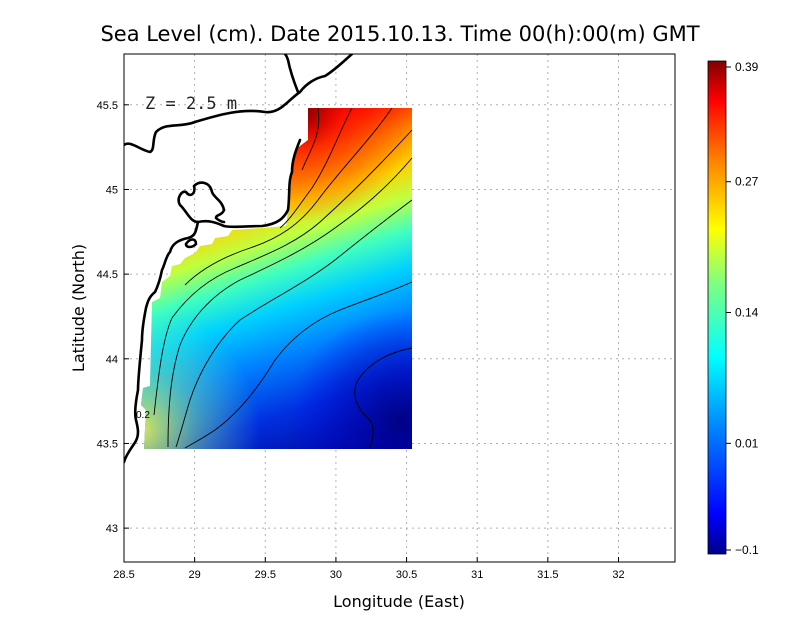 This screenshot has width=800, height=618. I want to click on colorbar-tick-label: 0.01, so click(747, 443).